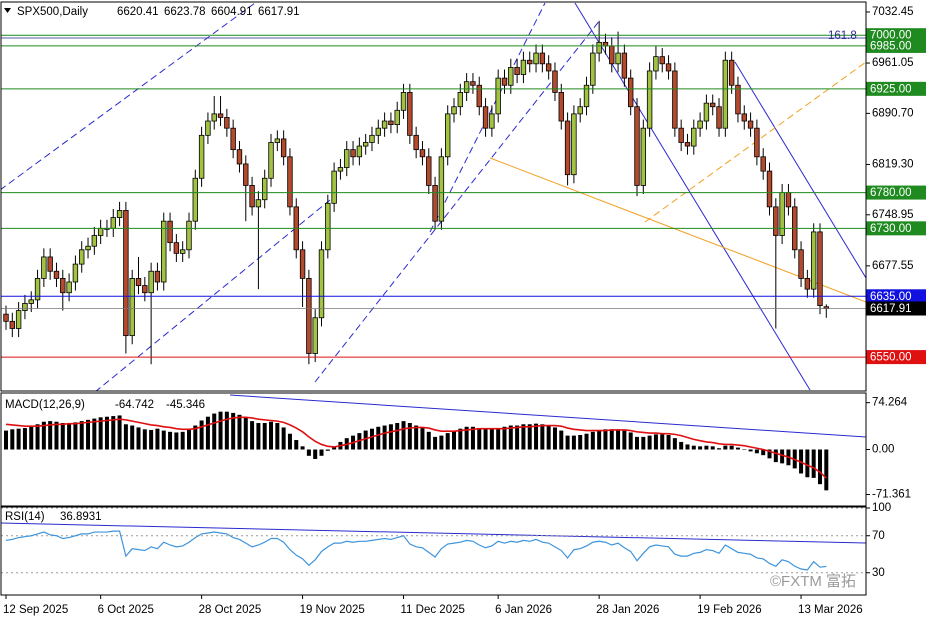 The height and width of the screenshot is (624, 936). I want to click on x-tick-label: 11 Dec 2025, so click(433, 610).